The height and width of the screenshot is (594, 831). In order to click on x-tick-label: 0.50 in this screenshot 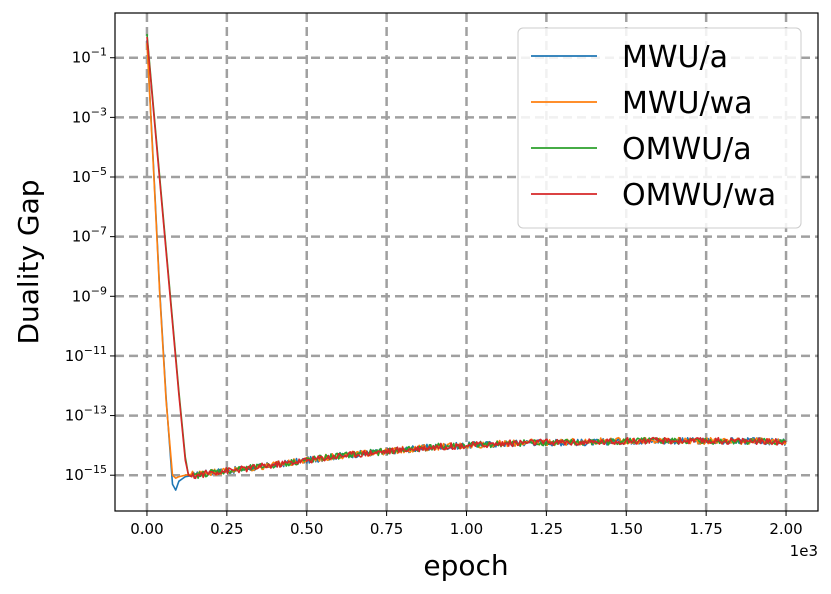, I will do `click(306, 529)`.